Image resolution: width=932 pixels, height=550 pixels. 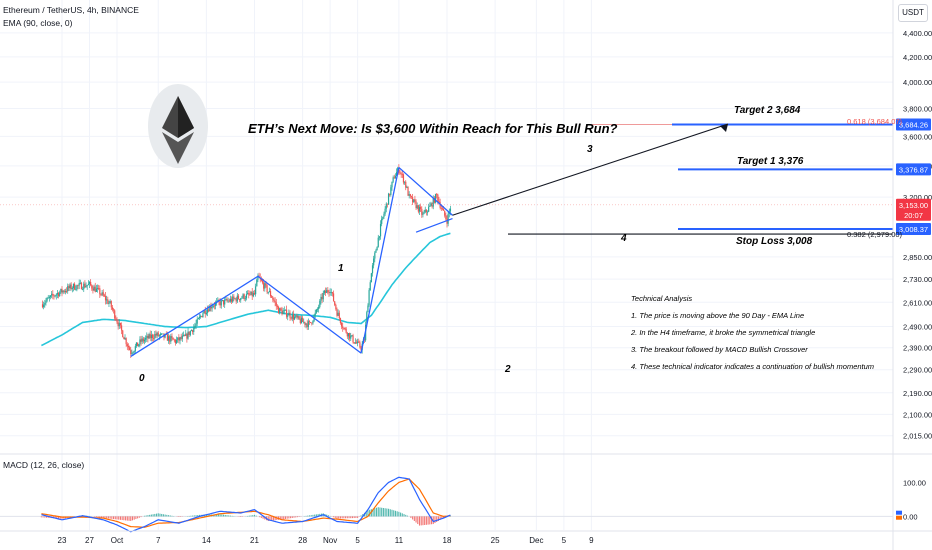 I want to click on currency-button: USDT, so click(x=913, y=13).